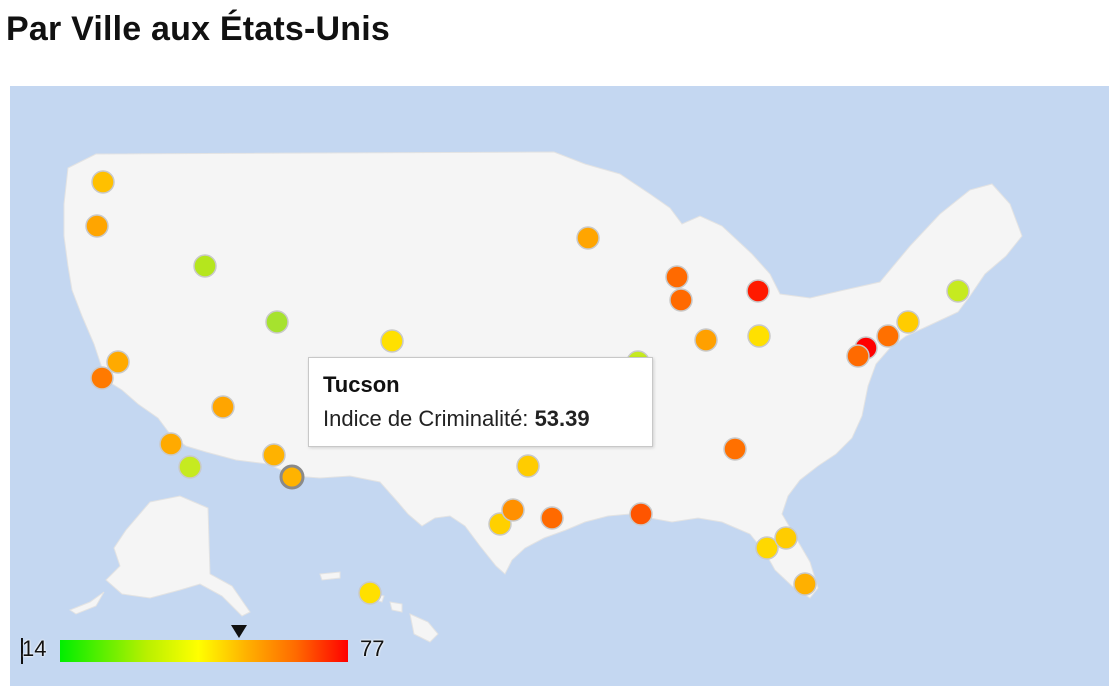  I want to click on tooltip-metric-label: Indice de Criminalité:, so click(426, 418).